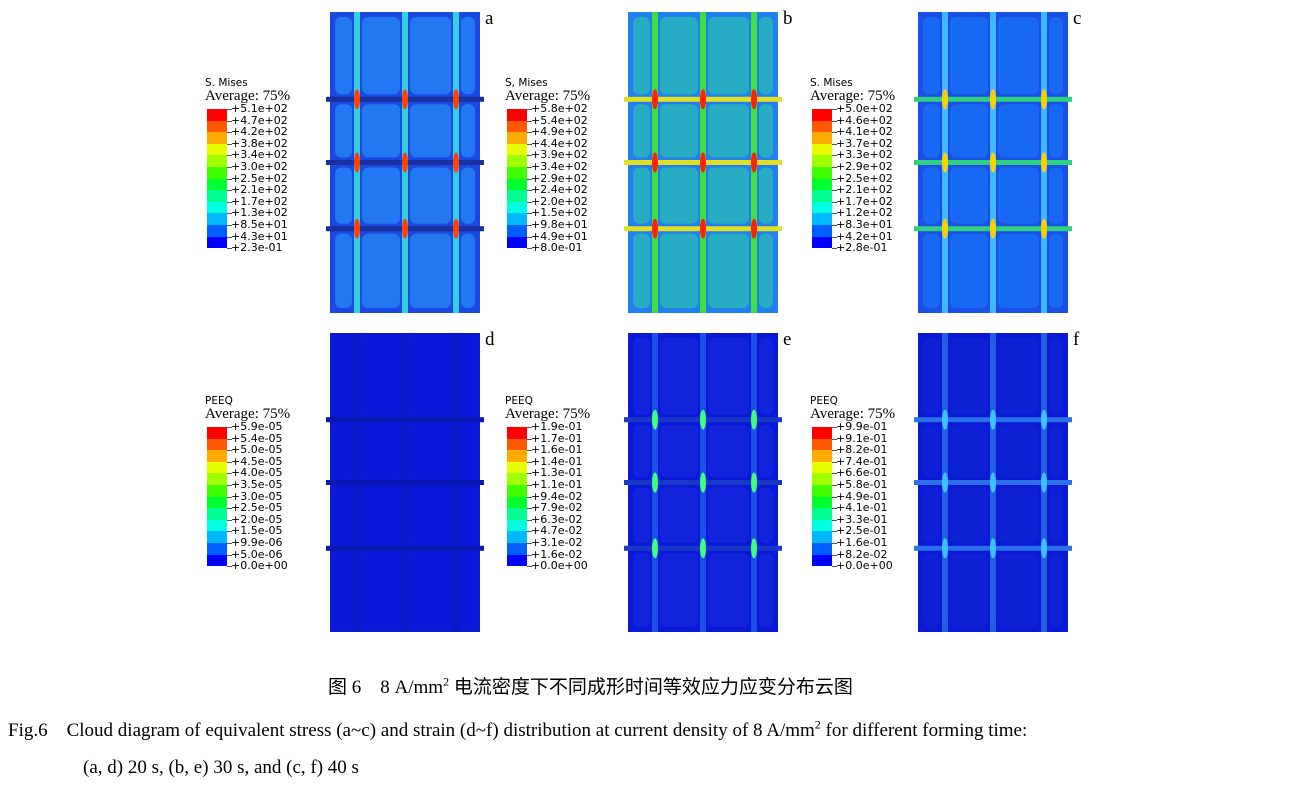 This screenshot has height=787, width=1303. Describe the element at coordinates (557, 426) in the screenshot. I see `legend-value: +1.9e-01` at that location.